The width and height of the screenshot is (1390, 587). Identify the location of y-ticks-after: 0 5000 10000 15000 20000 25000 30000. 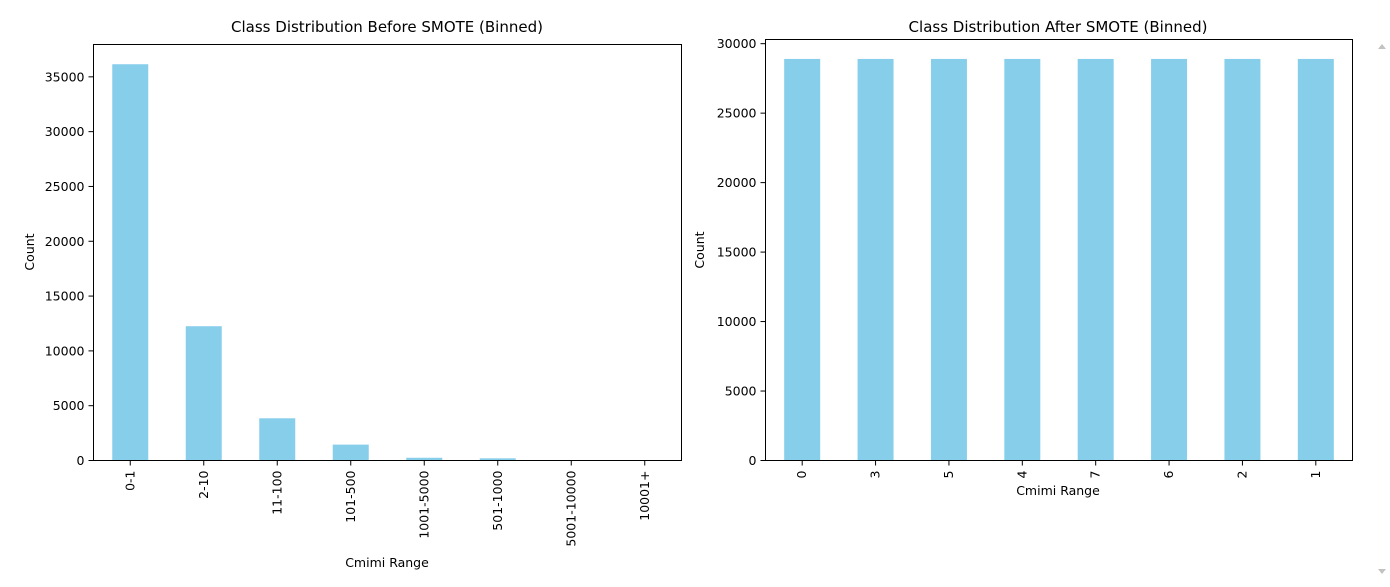
(741, 252).